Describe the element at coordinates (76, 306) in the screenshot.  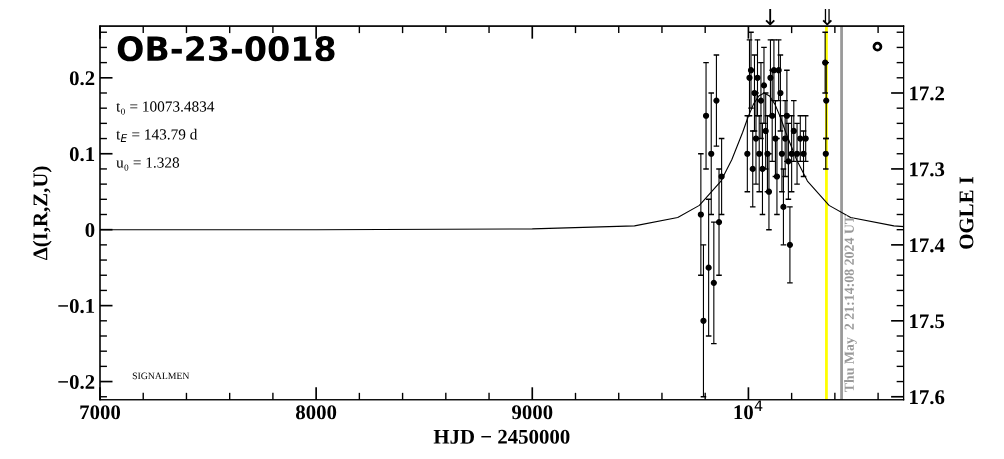
I see `y-tick-label: −0.1` at that location.